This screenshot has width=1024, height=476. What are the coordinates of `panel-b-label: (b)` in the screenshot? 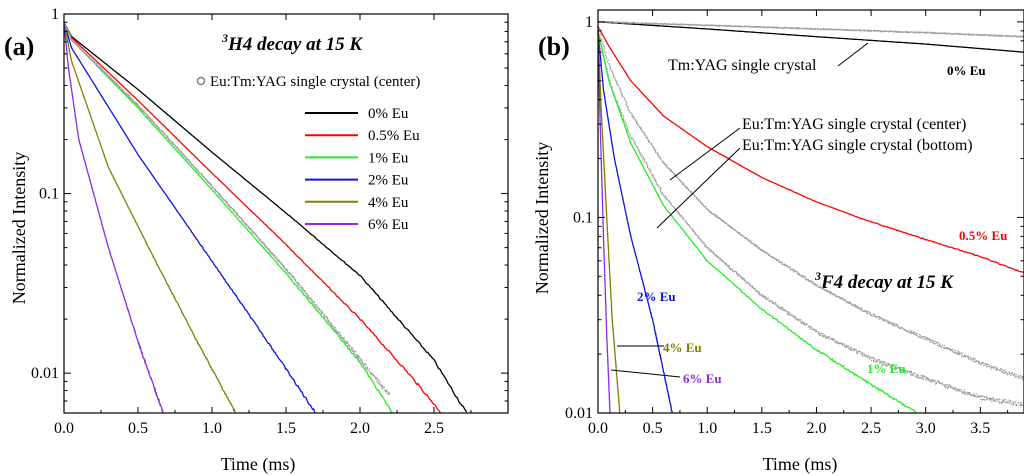 It's located at (554, 46).